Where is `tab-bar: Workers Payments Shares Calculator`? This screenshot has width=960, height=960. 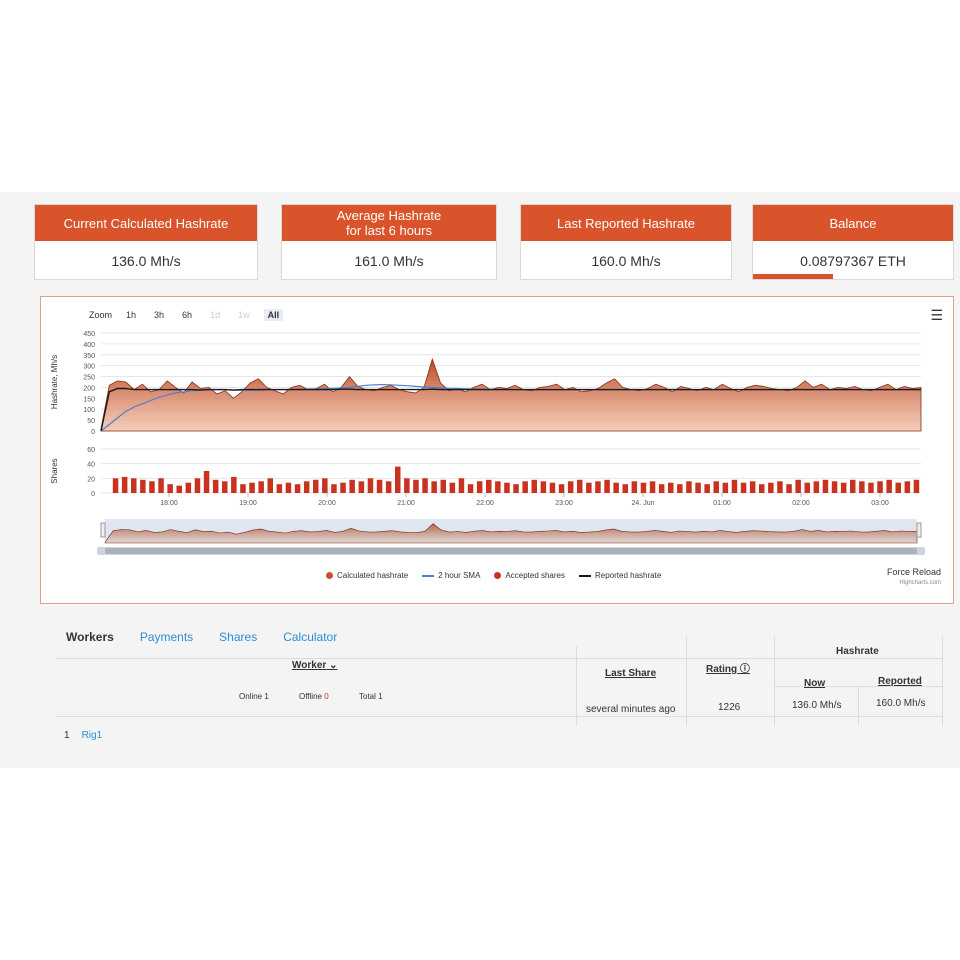
tab-bar: Workers Payments Shares Calculator is located at coordinates (201, 637).